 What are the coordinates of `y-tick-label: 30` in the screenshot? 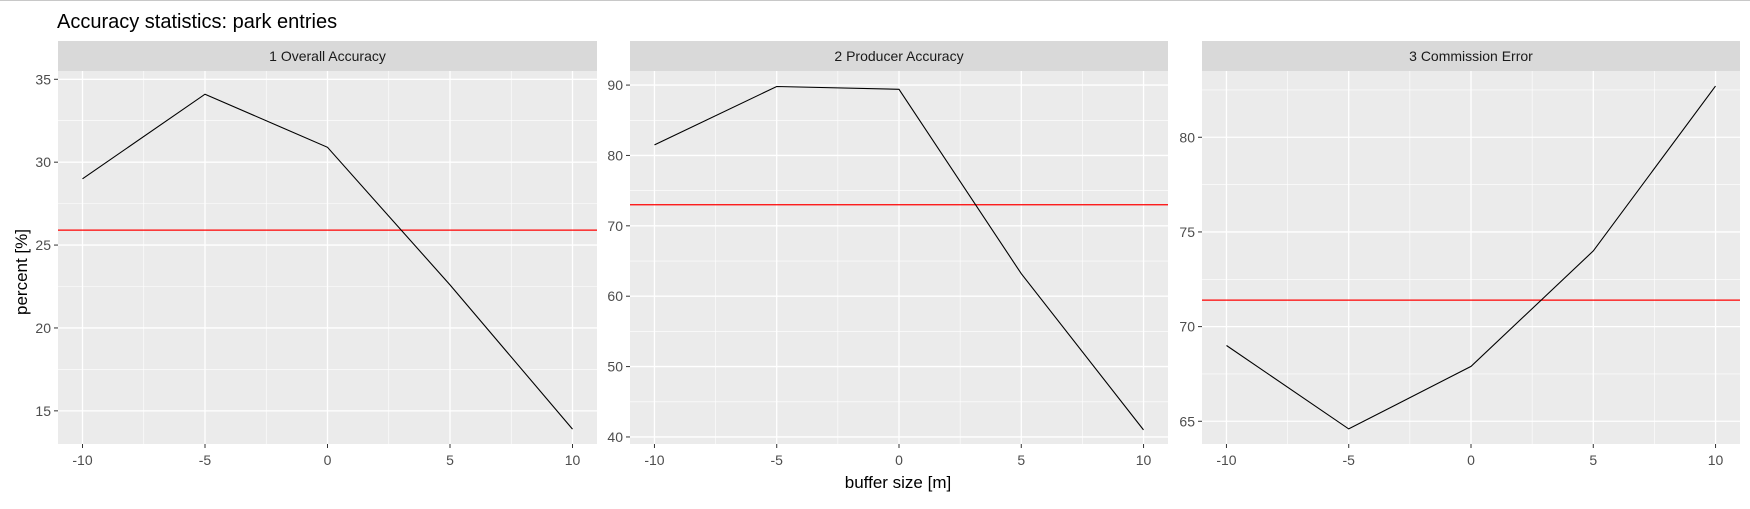 It's located at (43, 162).